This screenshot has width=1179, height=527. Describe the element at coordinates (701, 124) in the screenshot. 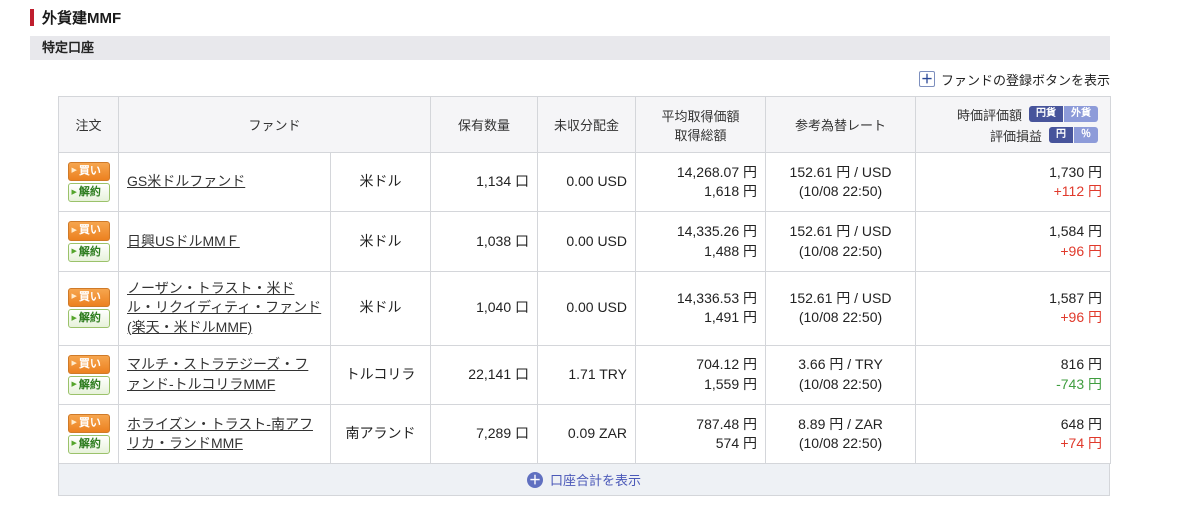

I see `col-header-avg-price: 平均取得価額 取得総額` at that location.